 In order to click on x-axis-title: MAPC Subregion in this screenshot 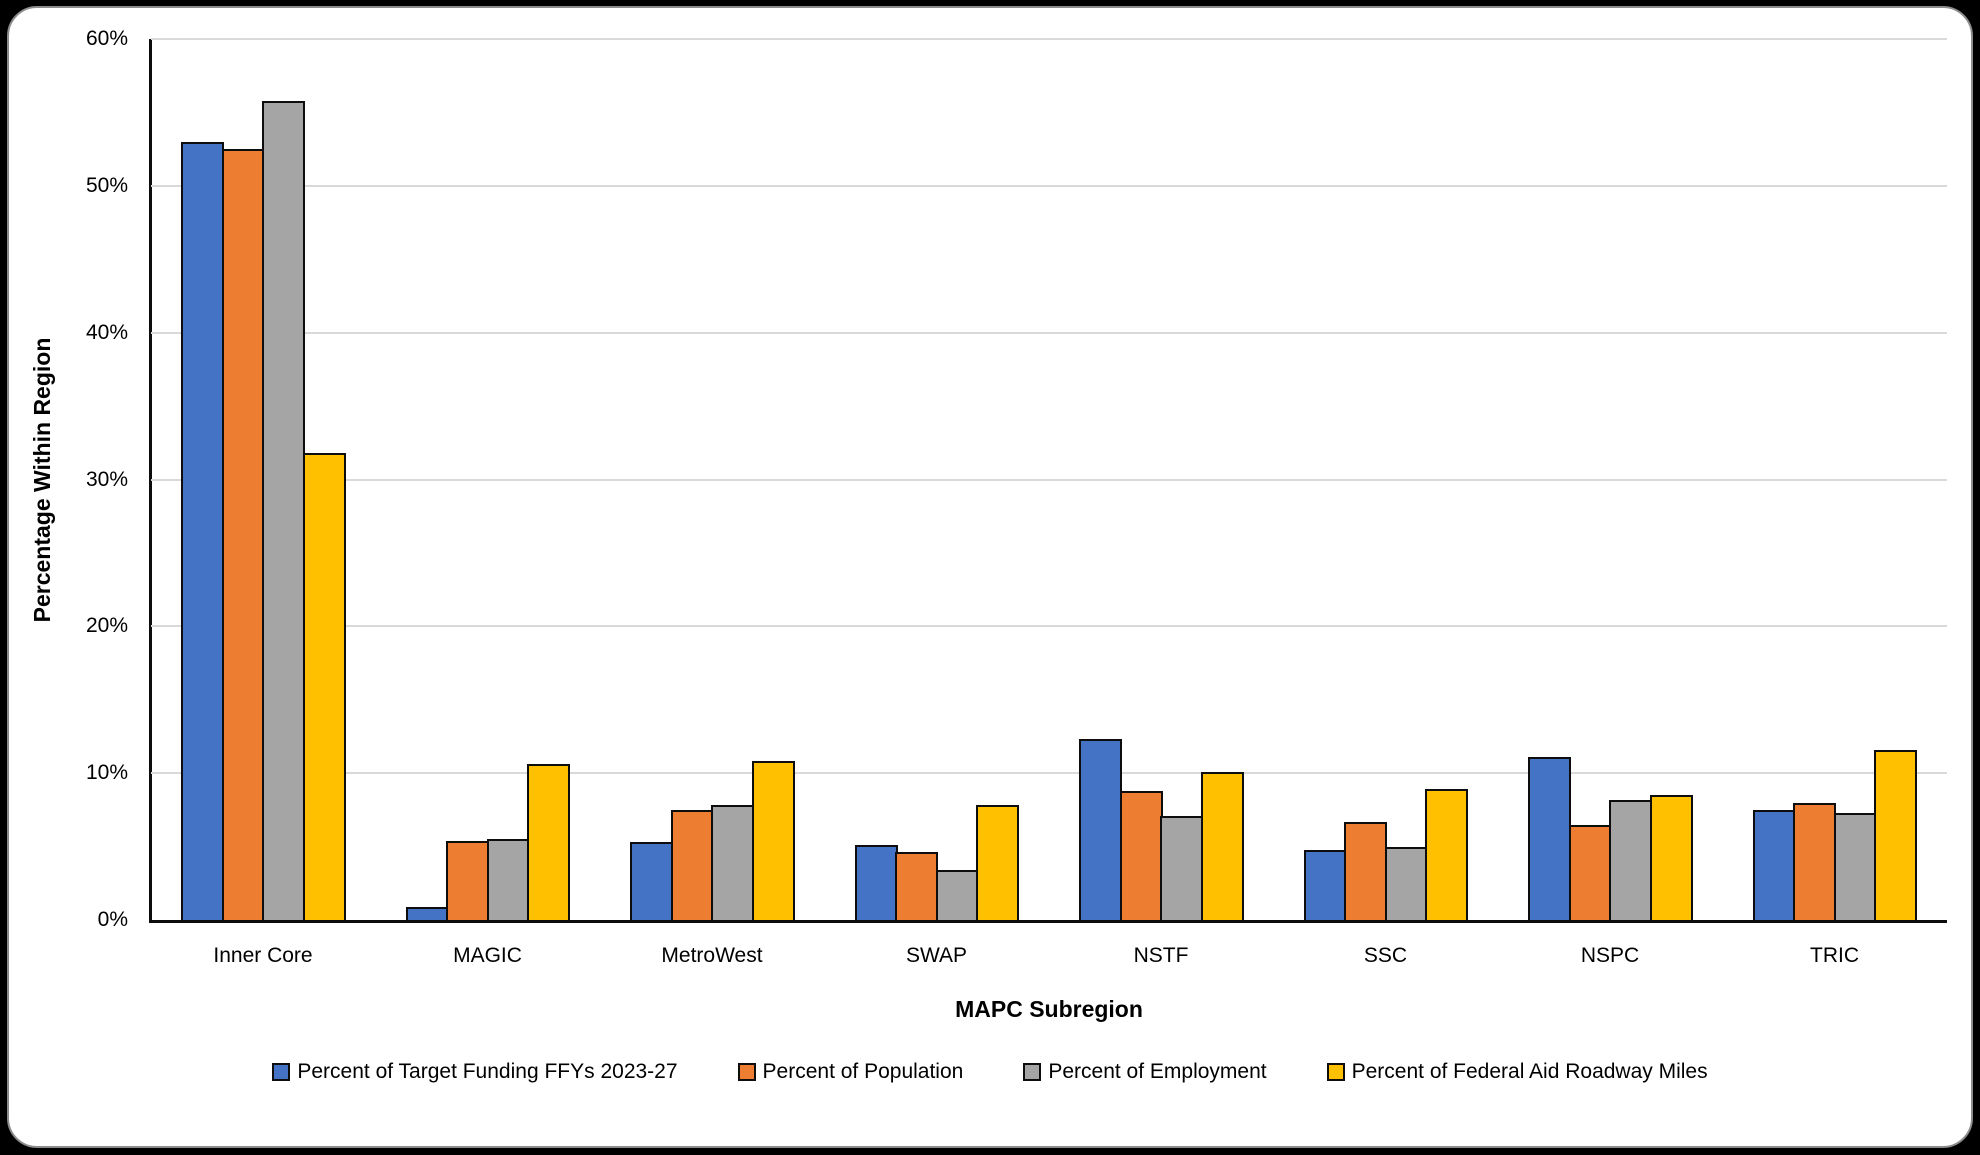, I will do `click(1049, 1009)`.